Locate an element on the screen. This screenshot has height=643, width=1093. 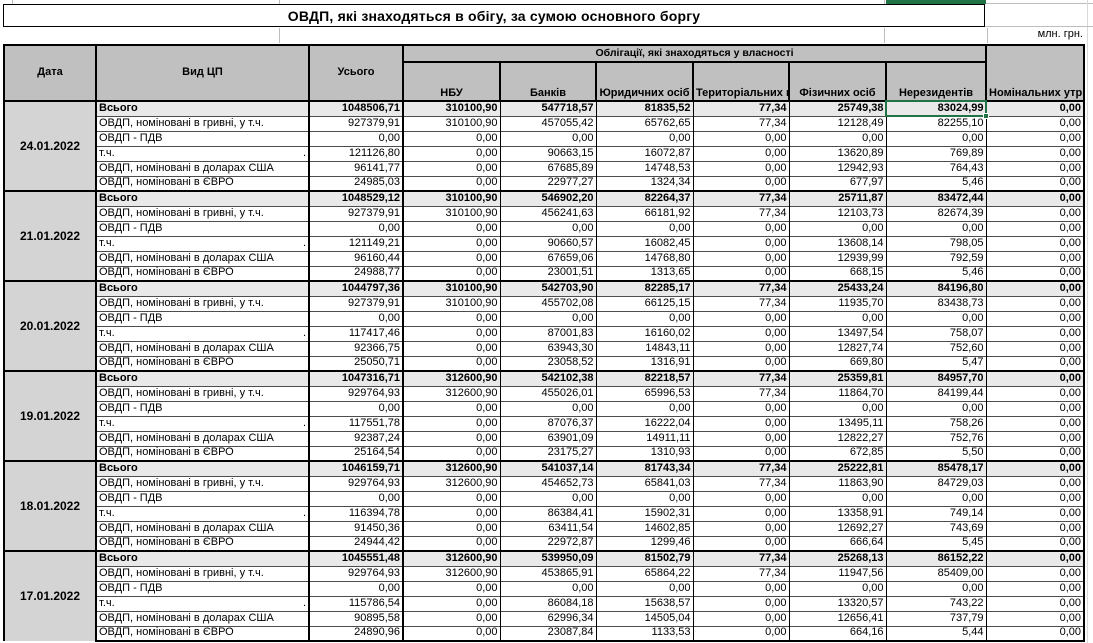
value-cell: 769,89 is located at coordinates (936, 153).